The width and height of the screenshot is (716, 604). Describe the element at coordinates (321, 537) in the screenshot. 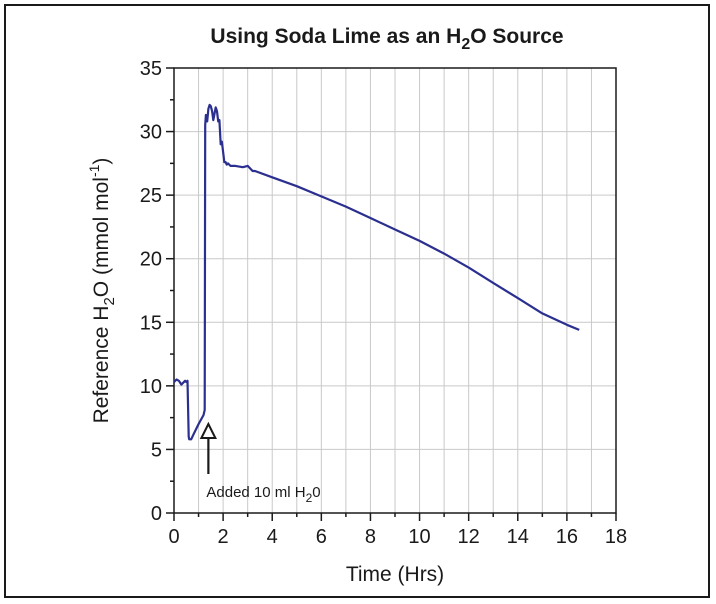

I see `x-tick-label: 6` at that location.